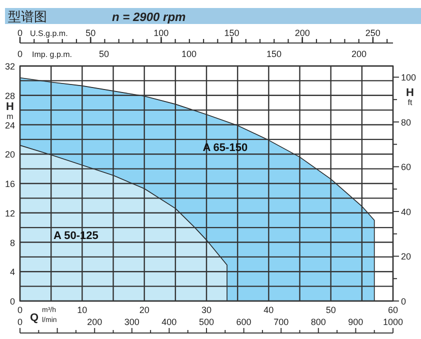  I want to click on text: 1000, so click(393, 322).